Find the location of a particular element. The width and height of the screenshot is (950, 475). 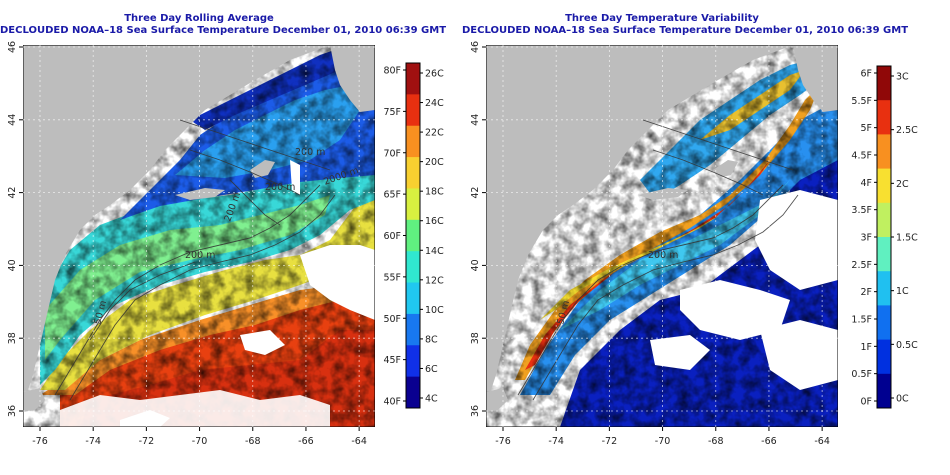

colorbar-label-left: 4F is located at coordinates (866, 183).